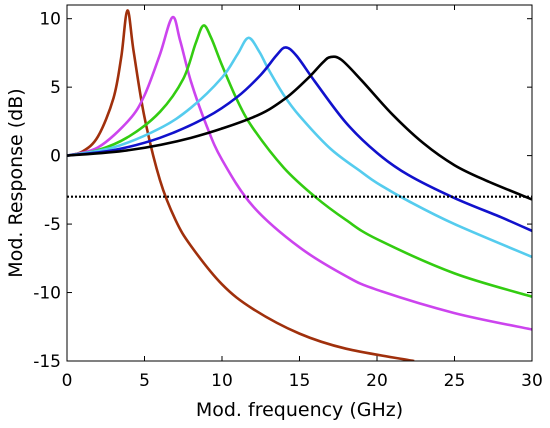  Describe the element at coordinates (144, 381) in the screenshot. I see `x-tick-label: 5` at that location.